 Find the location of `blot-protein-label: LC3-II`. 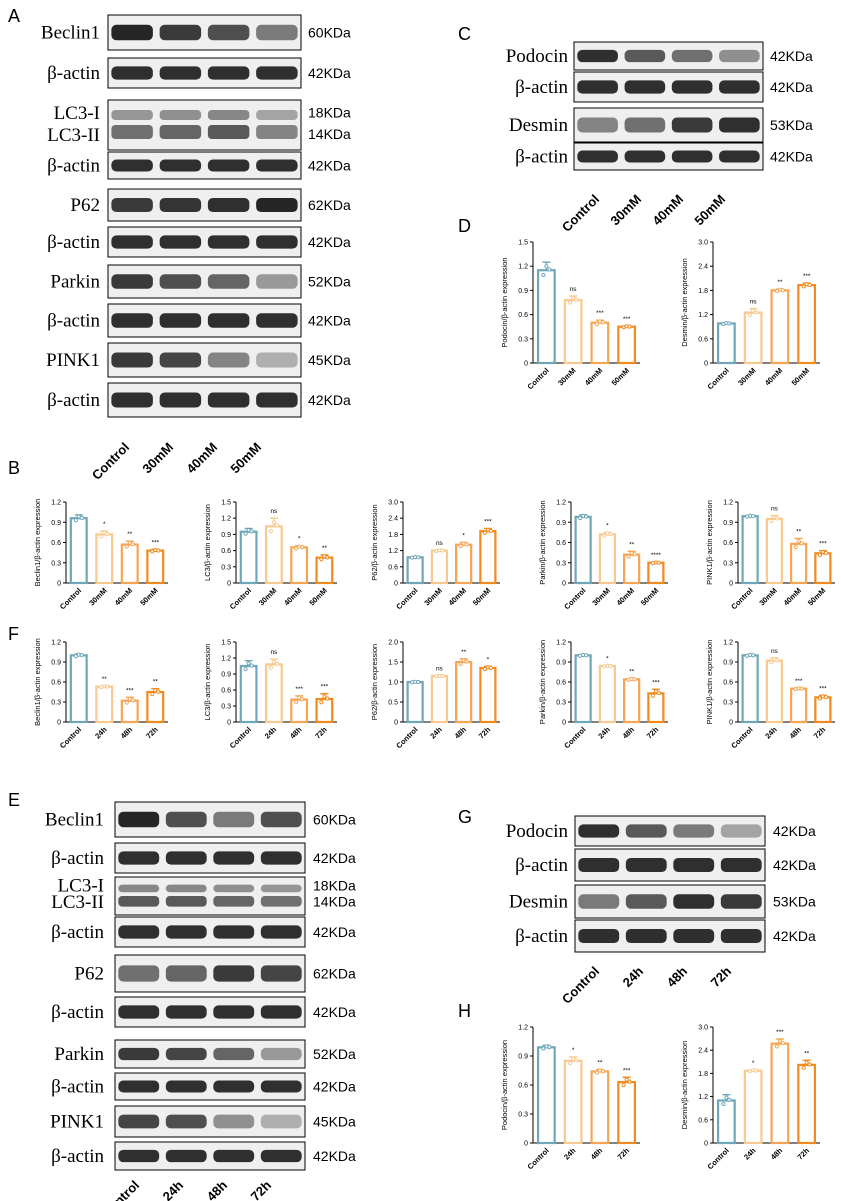

blot-protein-label: LC3-II is located at coordinates (77, 902).